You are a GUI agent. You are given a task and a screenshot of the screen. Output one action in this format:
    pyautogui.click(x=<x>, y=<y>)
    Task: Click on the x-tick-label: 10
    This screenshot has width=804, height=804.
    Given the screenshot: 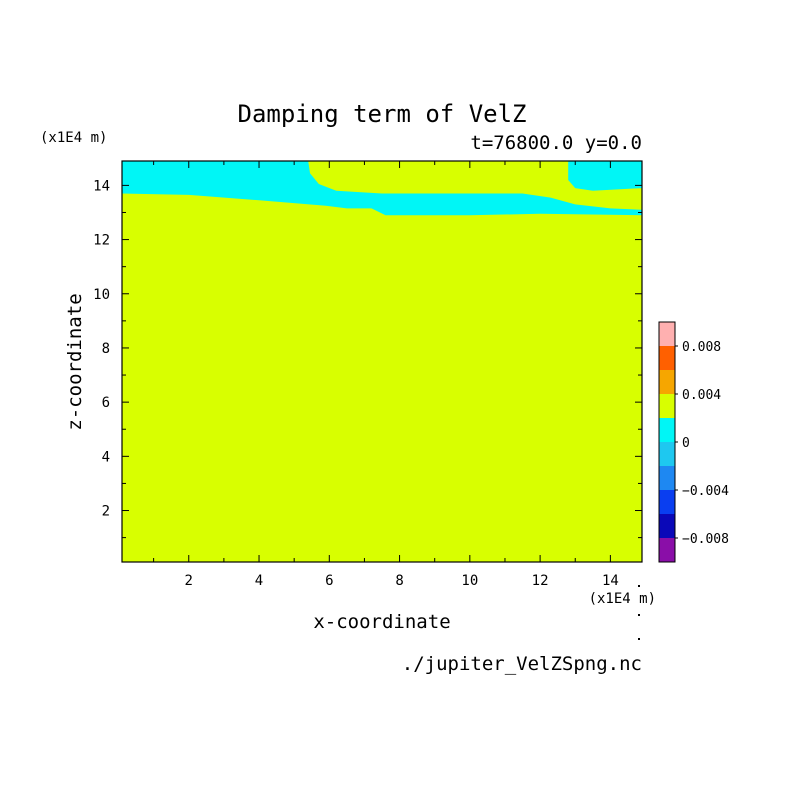 What is the action you would take?
    pyautogui.click(x=469, y=581)
    